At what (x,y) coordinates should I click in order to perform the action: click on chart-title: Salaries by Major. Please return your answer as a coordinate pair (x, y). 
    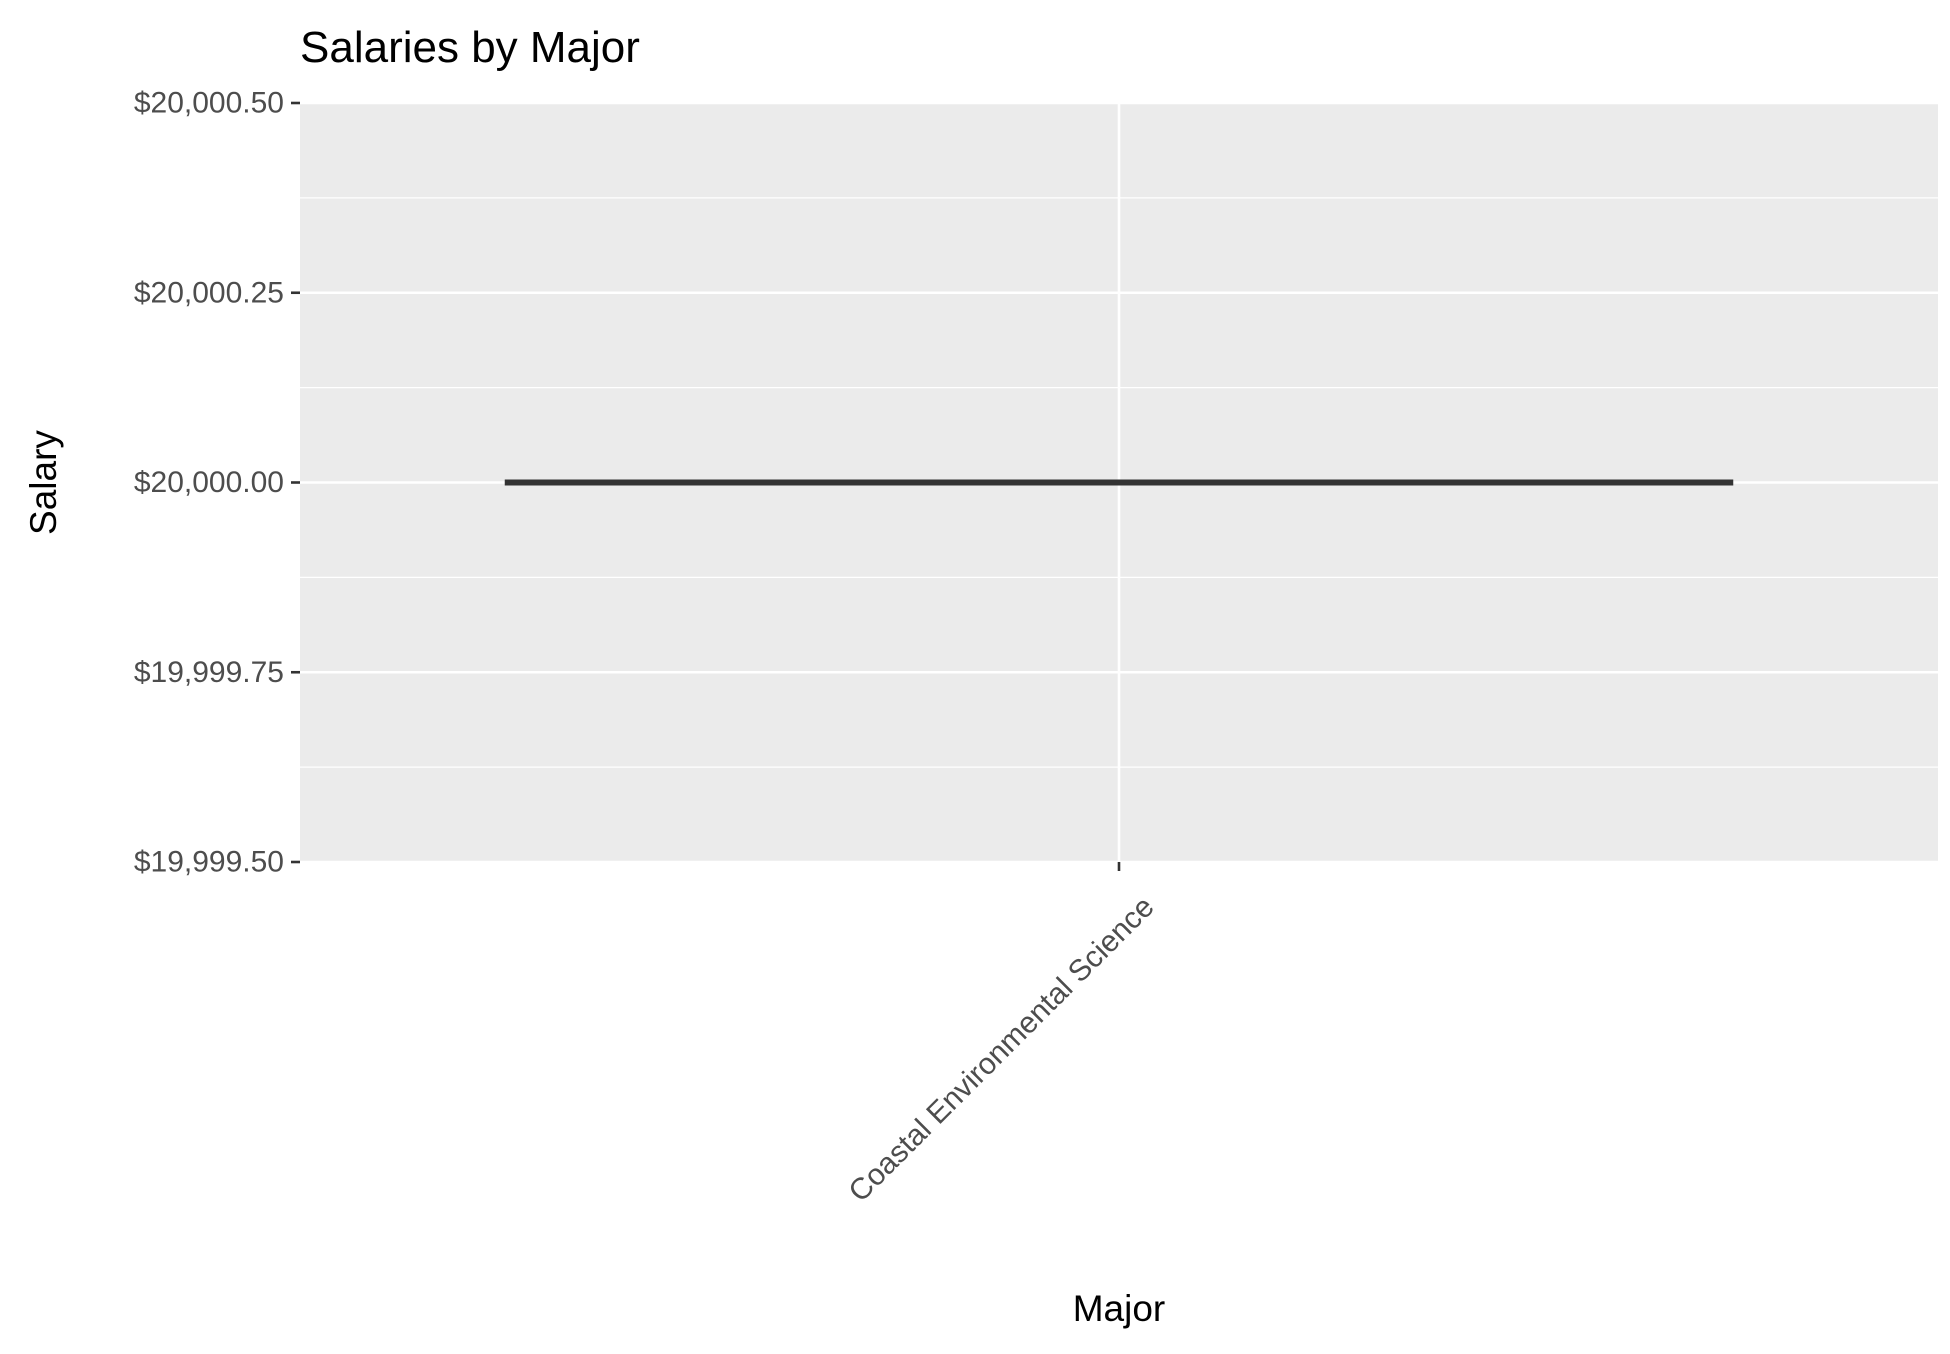
    Looking at the image, I should click on (470, 47).